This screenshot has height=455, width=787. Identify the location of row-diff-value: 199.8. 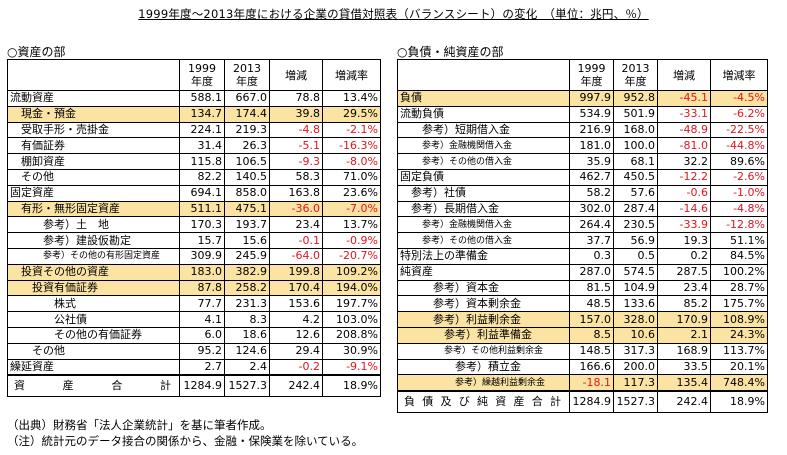
(296, 272).